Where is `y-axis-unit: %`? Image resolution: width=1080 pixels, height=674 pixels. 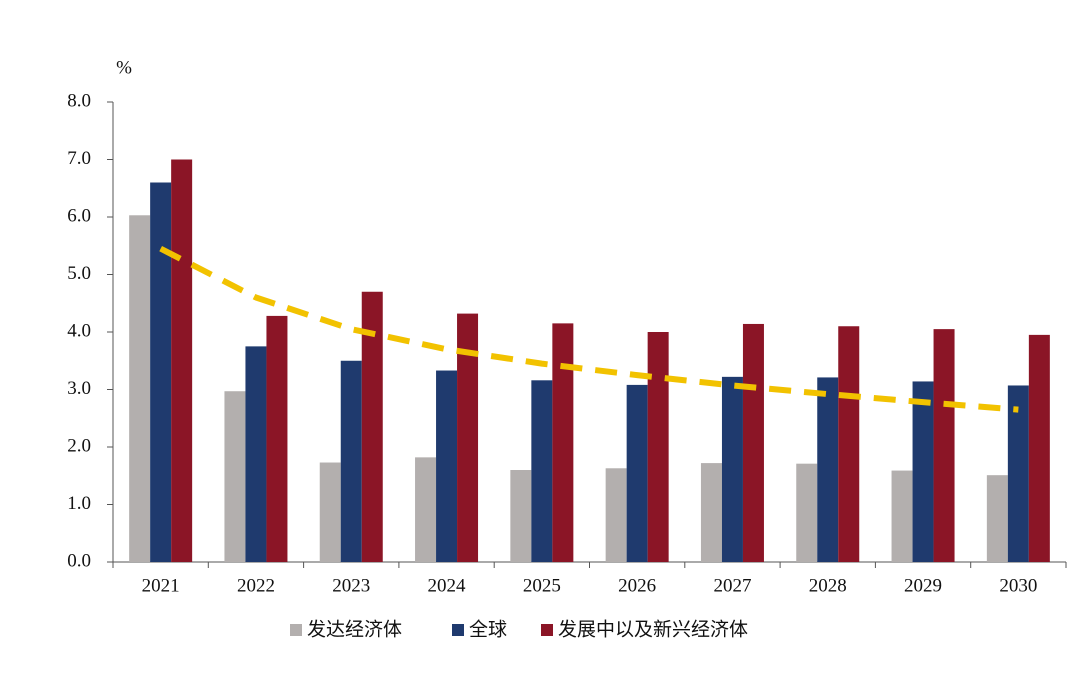
y-axis-unit: % is located at coordinates (124, 67).